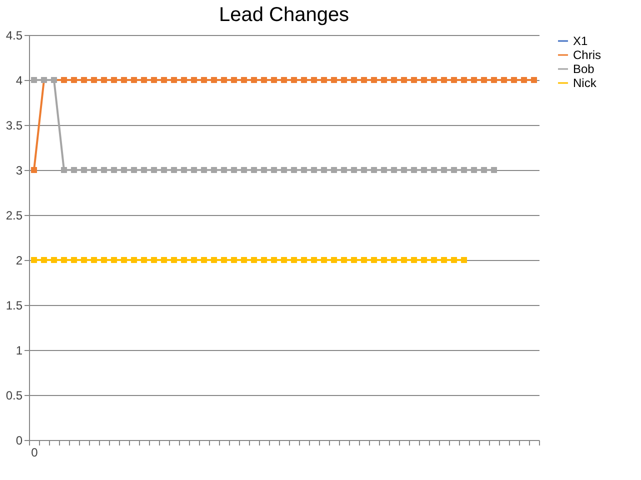 This screenshot has height=480, width=641. I want to click on y-tick-label: 4.5, so click(14, 35).